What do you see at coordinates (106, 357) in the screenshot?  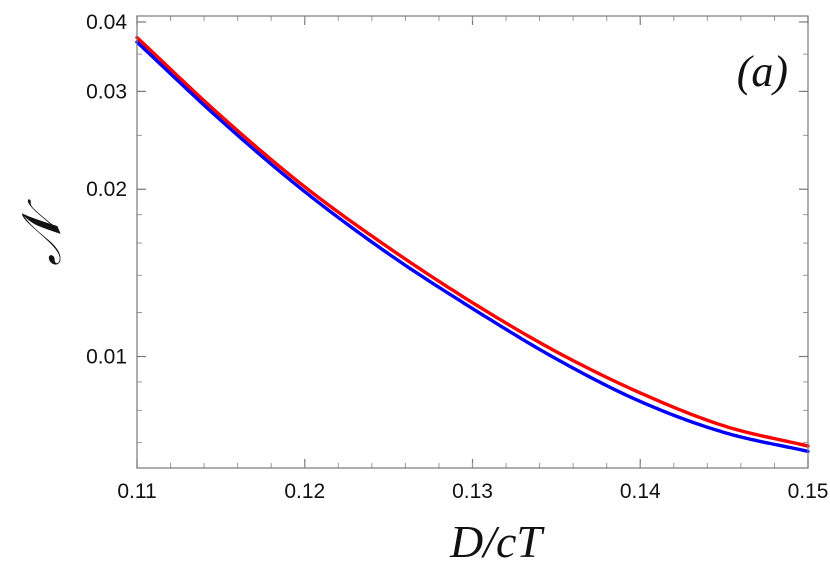 I see `y-tick-label: 0.01` at bounding box center [106, 357].